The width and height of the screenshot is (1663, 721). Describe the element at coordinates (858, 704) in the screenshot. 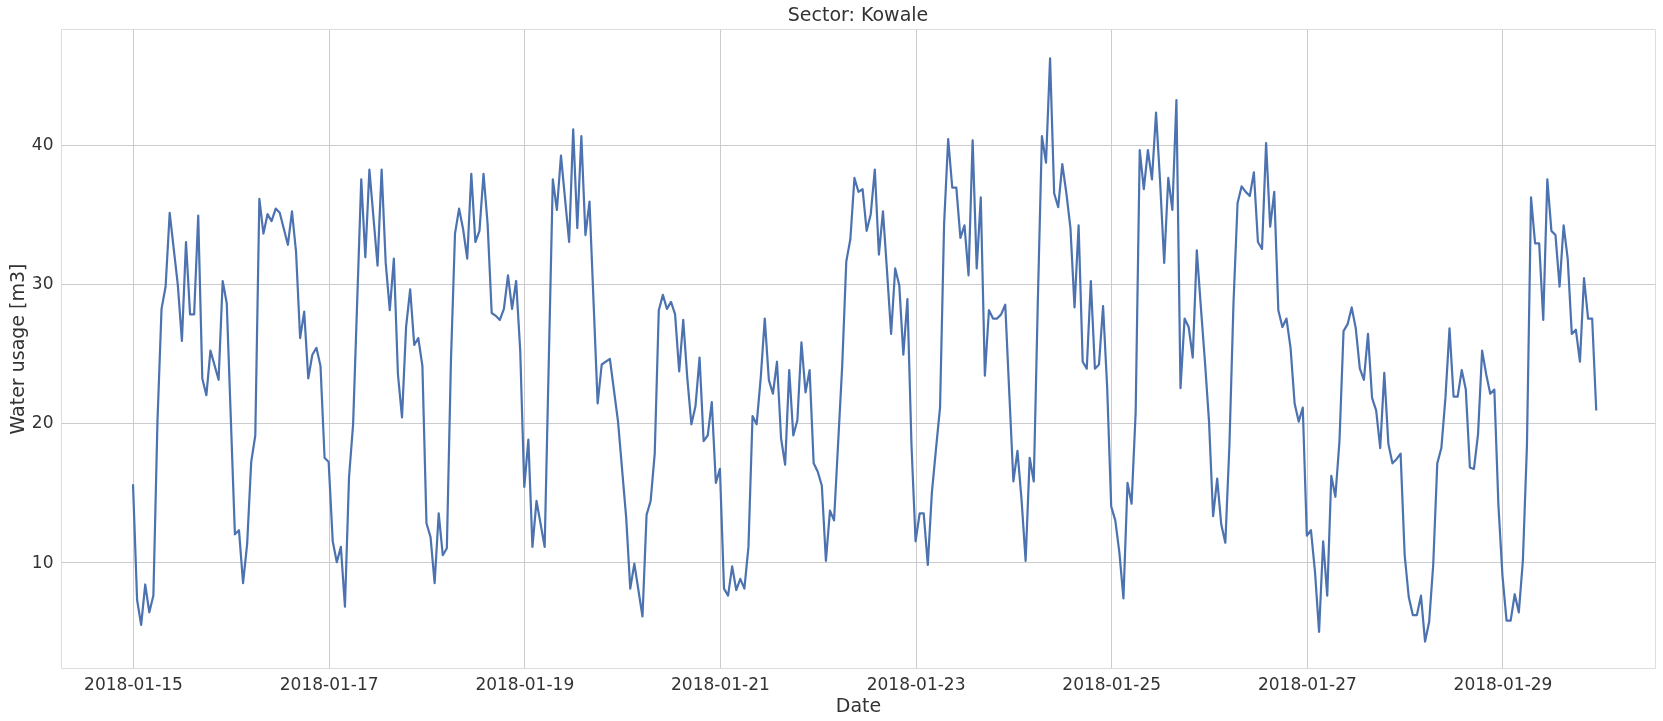

I see `x-axis-title: Date` at that location.